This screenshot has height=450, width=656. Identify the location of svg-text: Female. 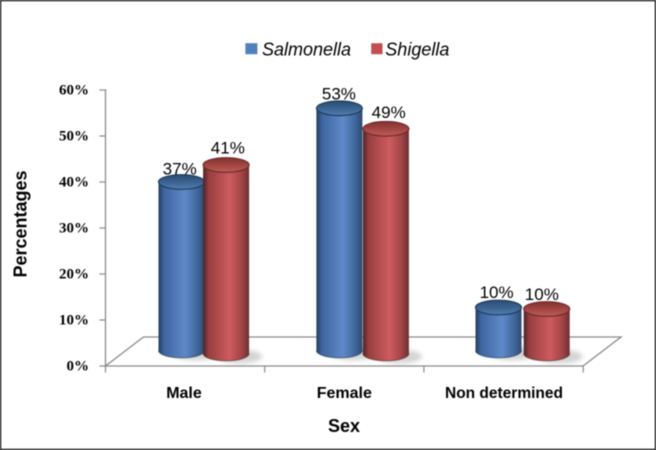
(344, 393).